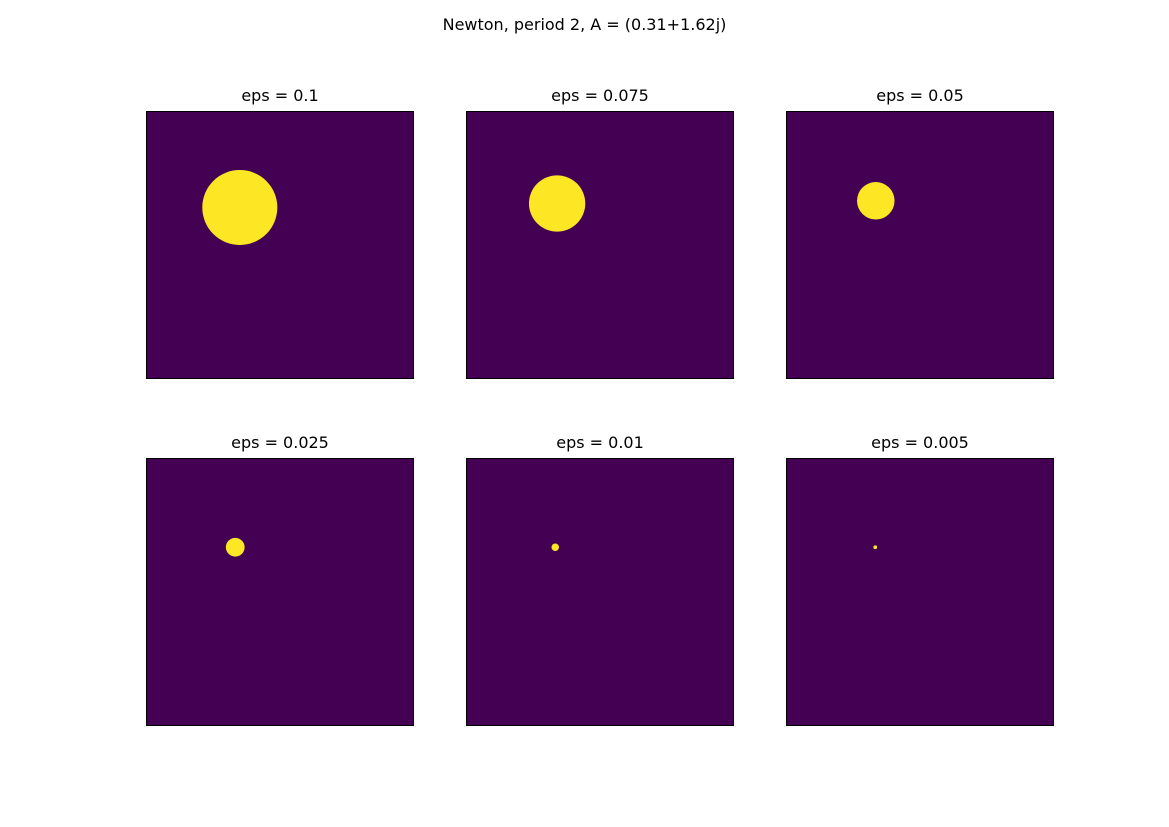 This screenshot has height=827, width=1169. I want to click on figure-title: Newton, period 2, A = (0.31+1.62j), so click(584, 24).